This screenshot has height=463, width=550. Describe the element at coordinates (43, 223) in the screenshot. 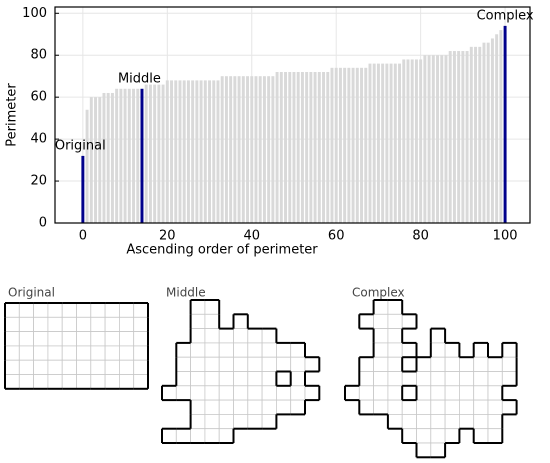

I see `y-tick-label: 0` at that location.